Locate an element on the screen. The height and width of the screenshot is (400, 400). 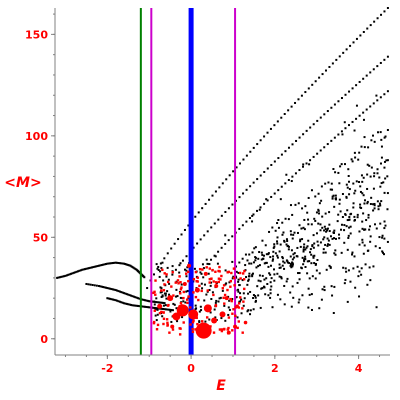
y-tick-label: 0 is located at coordinates (44, 339).